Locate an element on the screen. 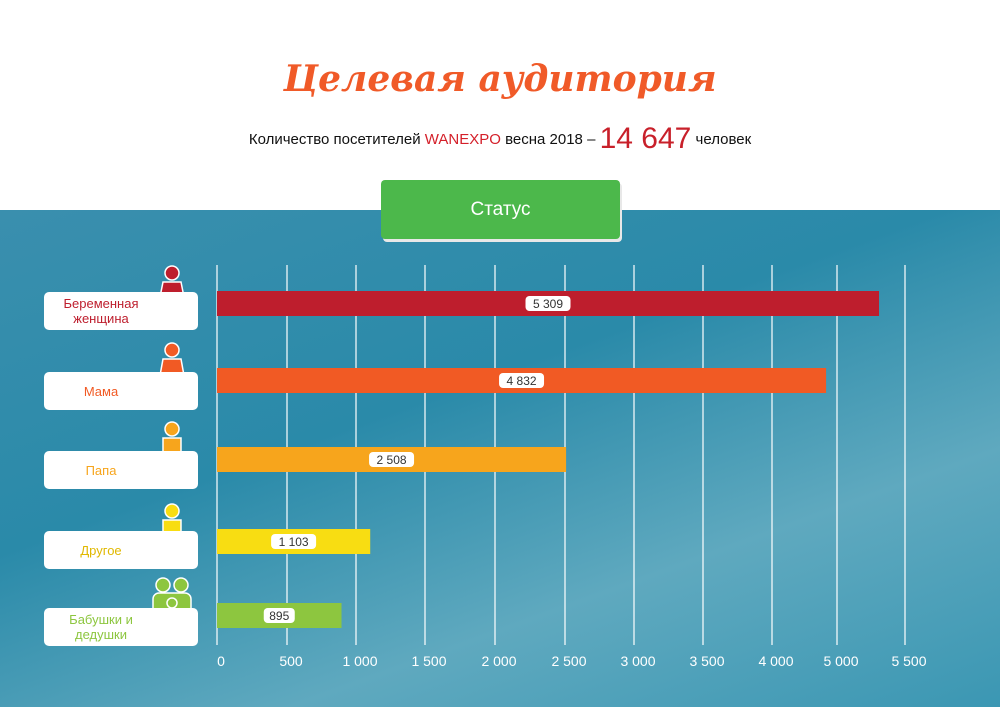 Image resolution: width=1000 pixels, height=707 pixels. x-tick-label: 500 is located at coordinates (291, 661).